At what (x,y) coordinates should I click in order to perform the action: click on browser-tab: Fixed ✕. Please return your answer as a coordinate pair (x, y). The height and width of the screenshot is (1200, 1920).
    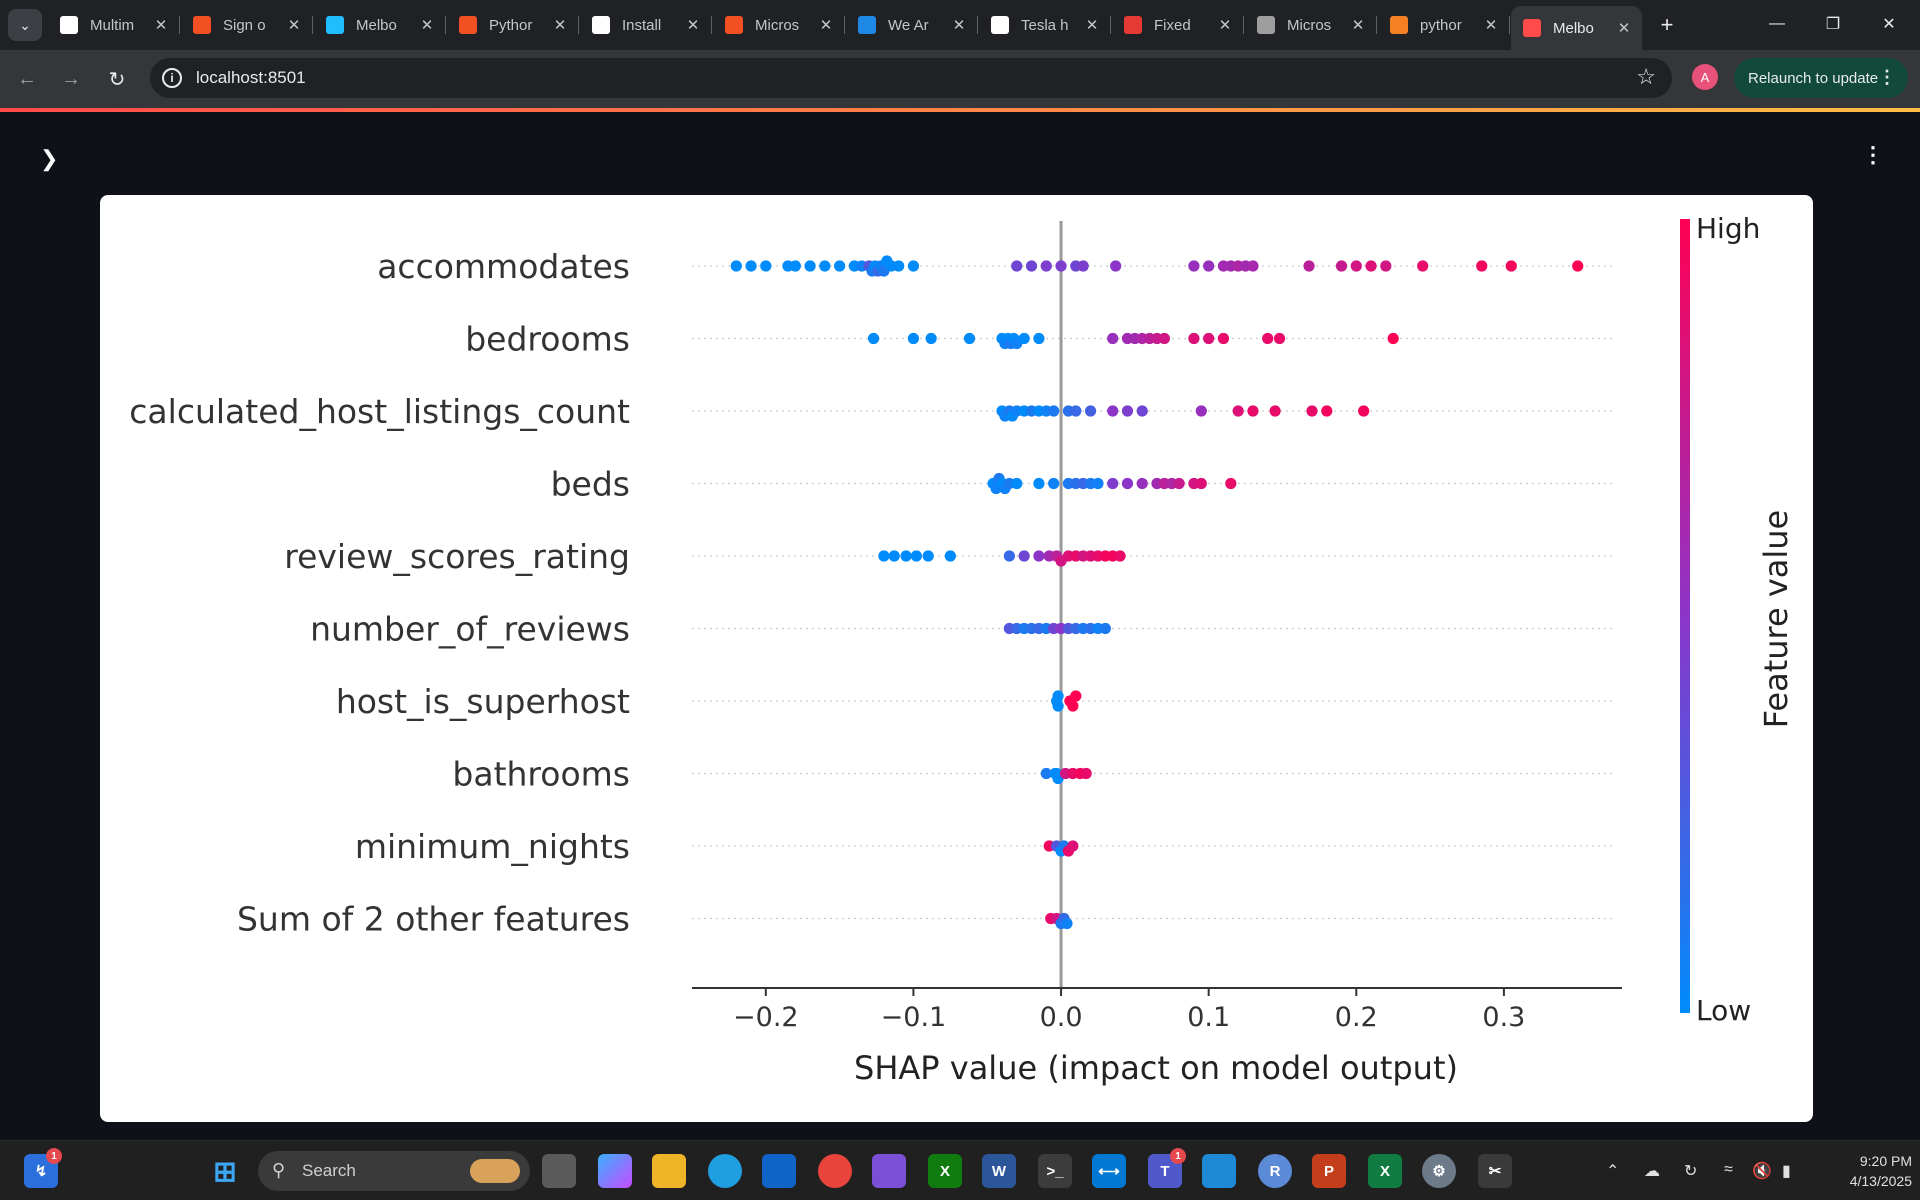
    Looking at the image, I should click on (1178, 25).